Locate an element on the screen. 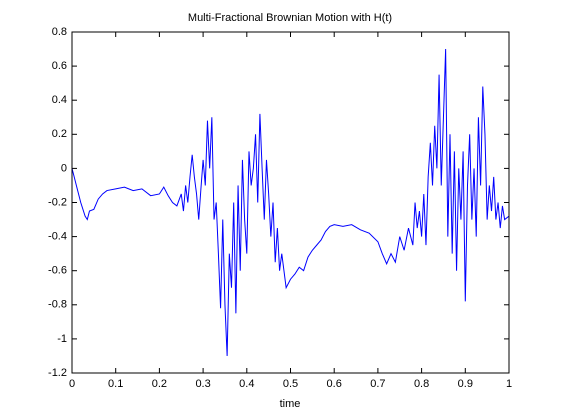 The image size is (561, 420). y-tick-label: -1.2 is located at coordinates (57, 373).